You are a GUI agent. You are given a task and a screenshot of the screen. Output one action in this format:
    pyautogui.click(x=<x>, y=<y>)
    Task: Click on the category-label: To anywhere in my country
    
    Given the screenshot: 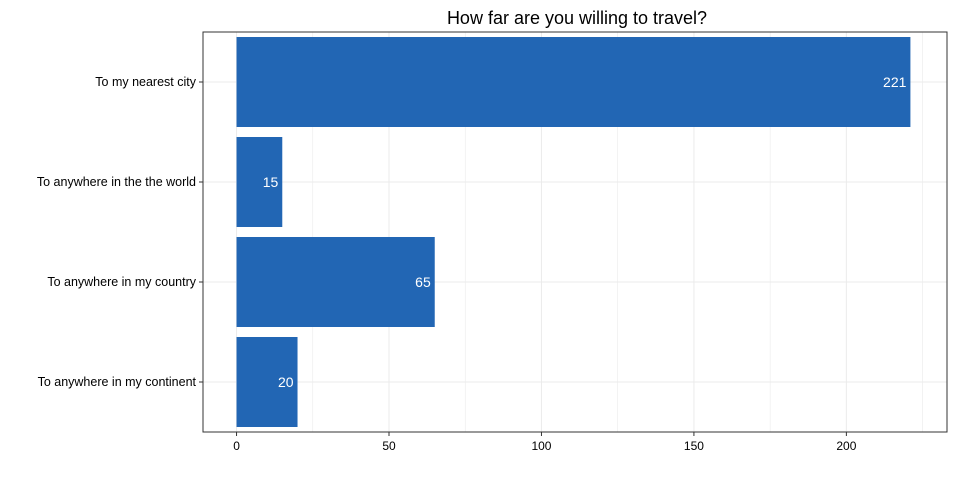 What is the action you would take?
    pyautogui.click(x=121, y=282)
    